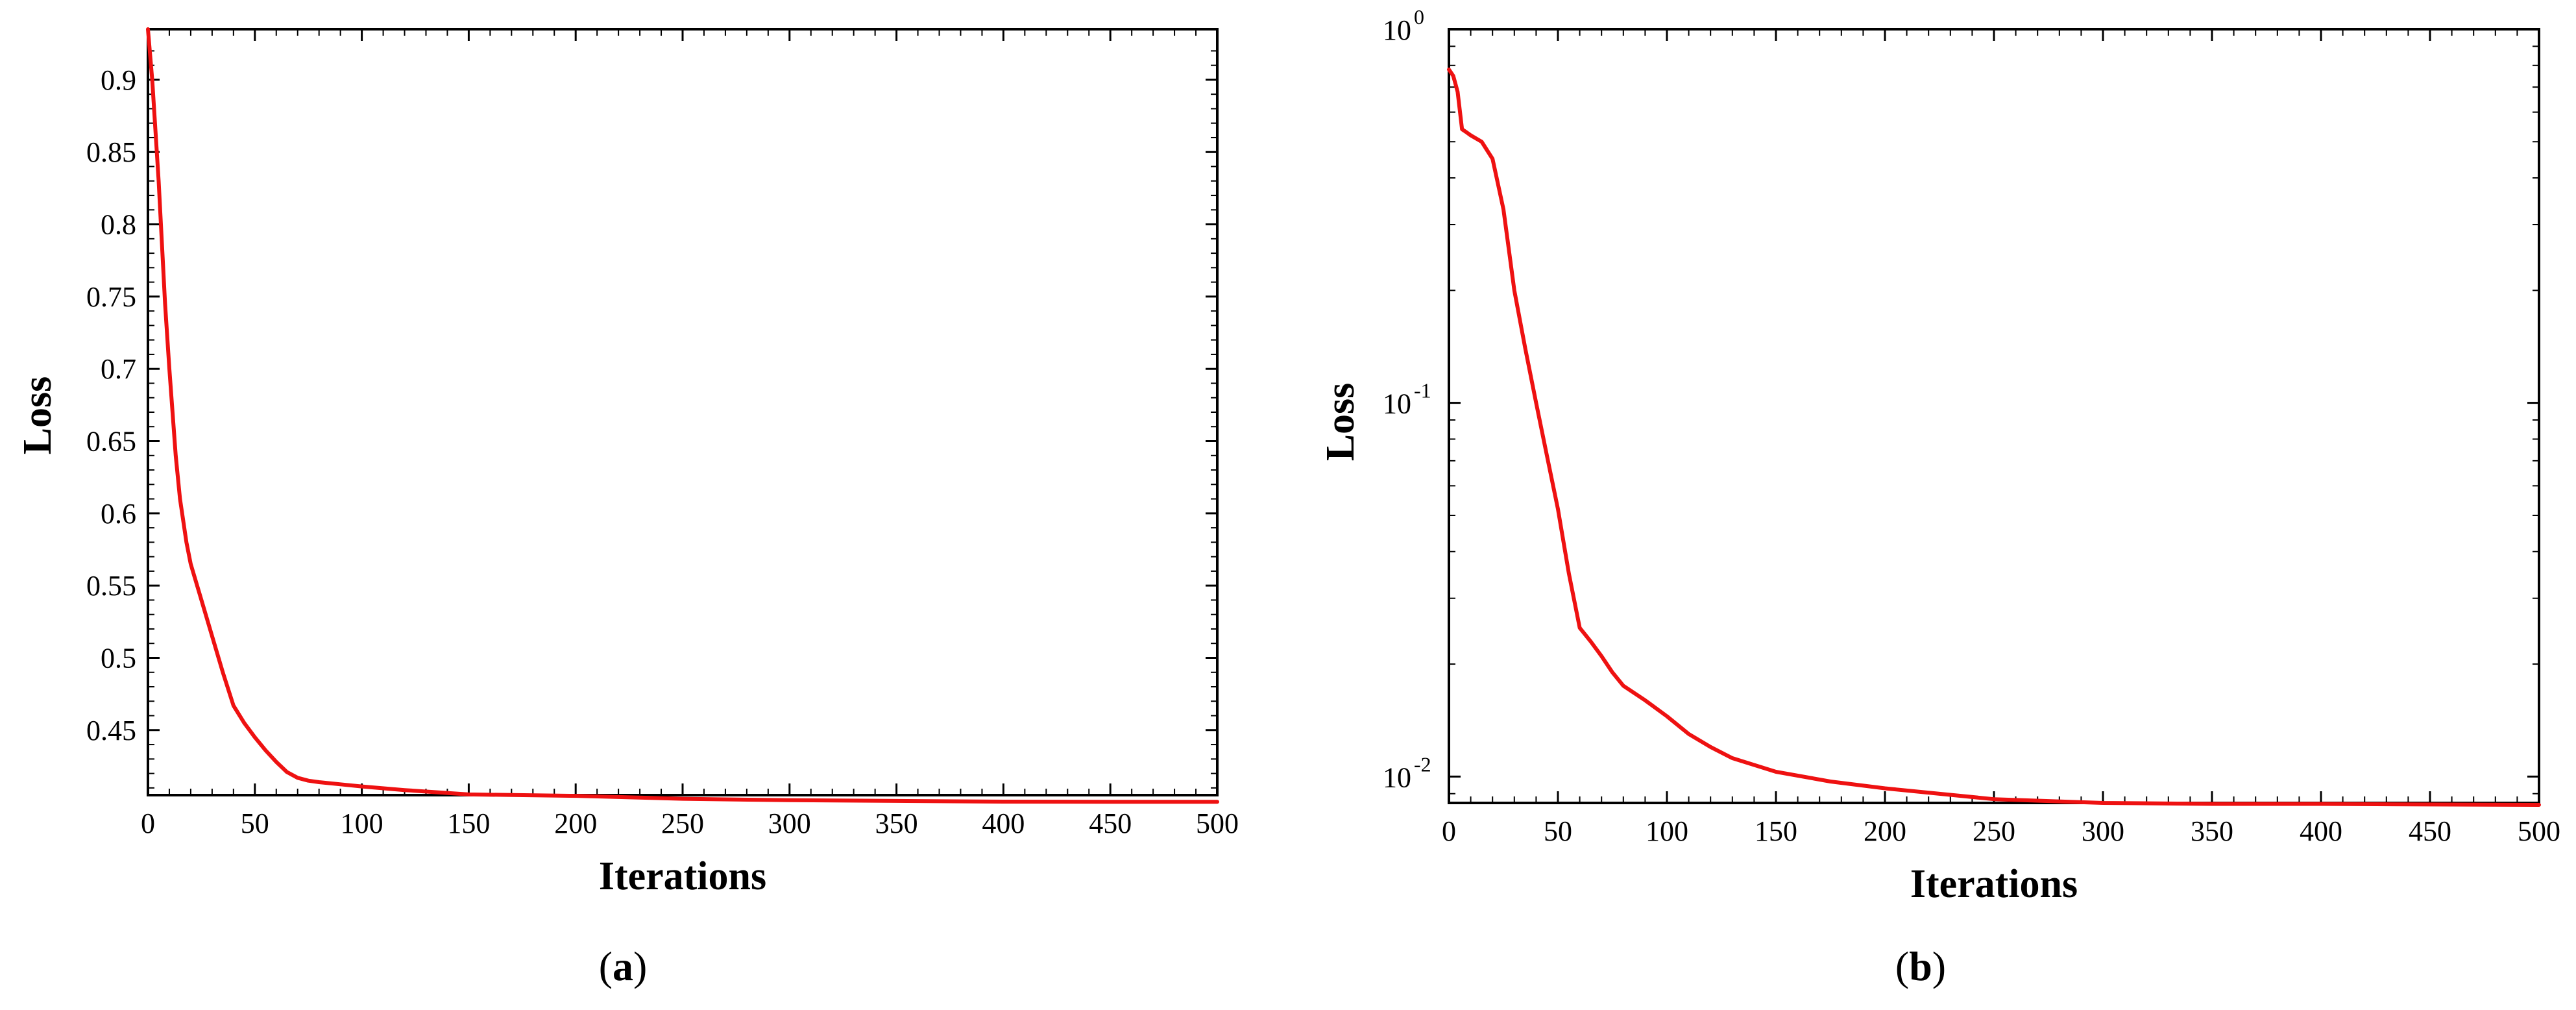  What do you see at coordinates (623, 966) in the screenshot?
I see `panel-a-caption: (a)` at bounding box center [623, 966].